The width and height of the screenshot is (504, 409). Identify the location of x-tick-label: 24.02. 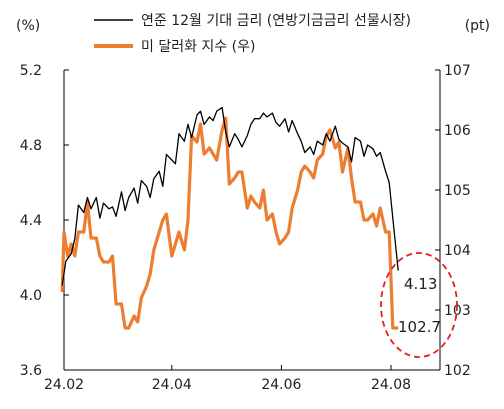
(64, 385).